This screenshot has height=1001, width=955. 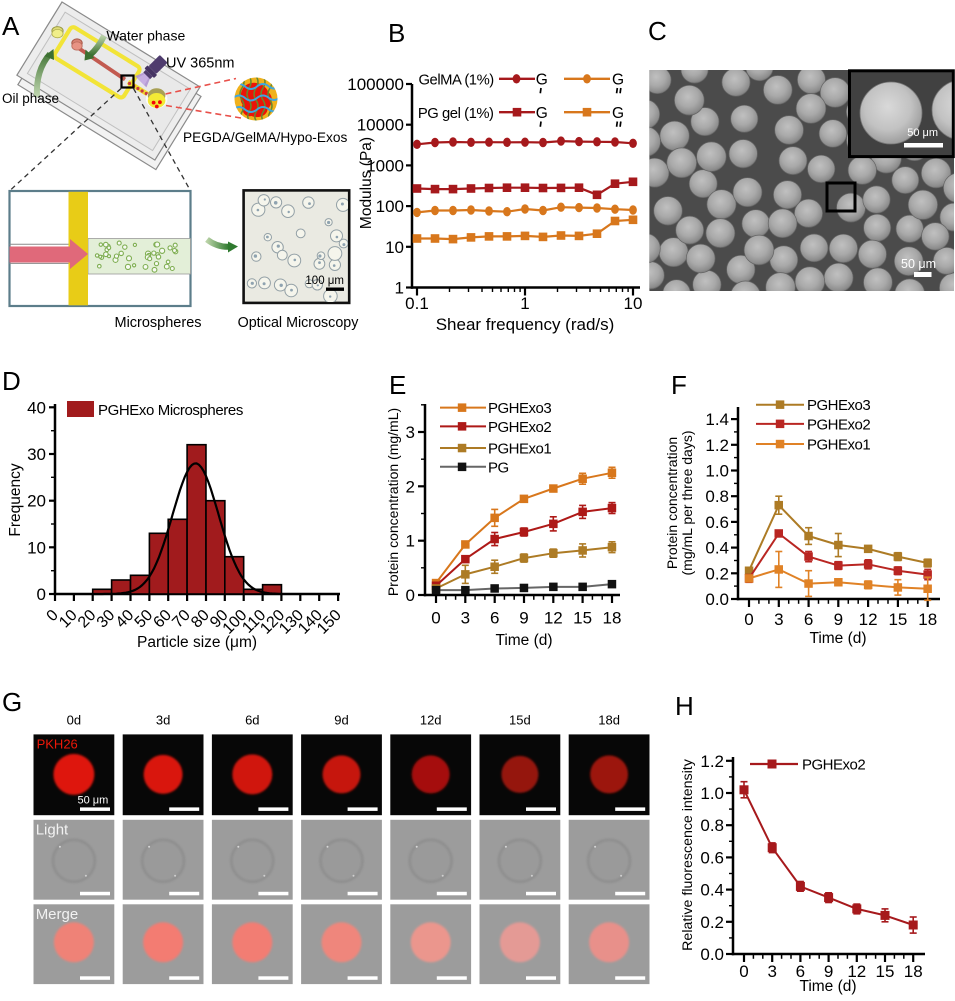 I want to click on svg-text: GelMA (1%), so click(x=457, y=80).